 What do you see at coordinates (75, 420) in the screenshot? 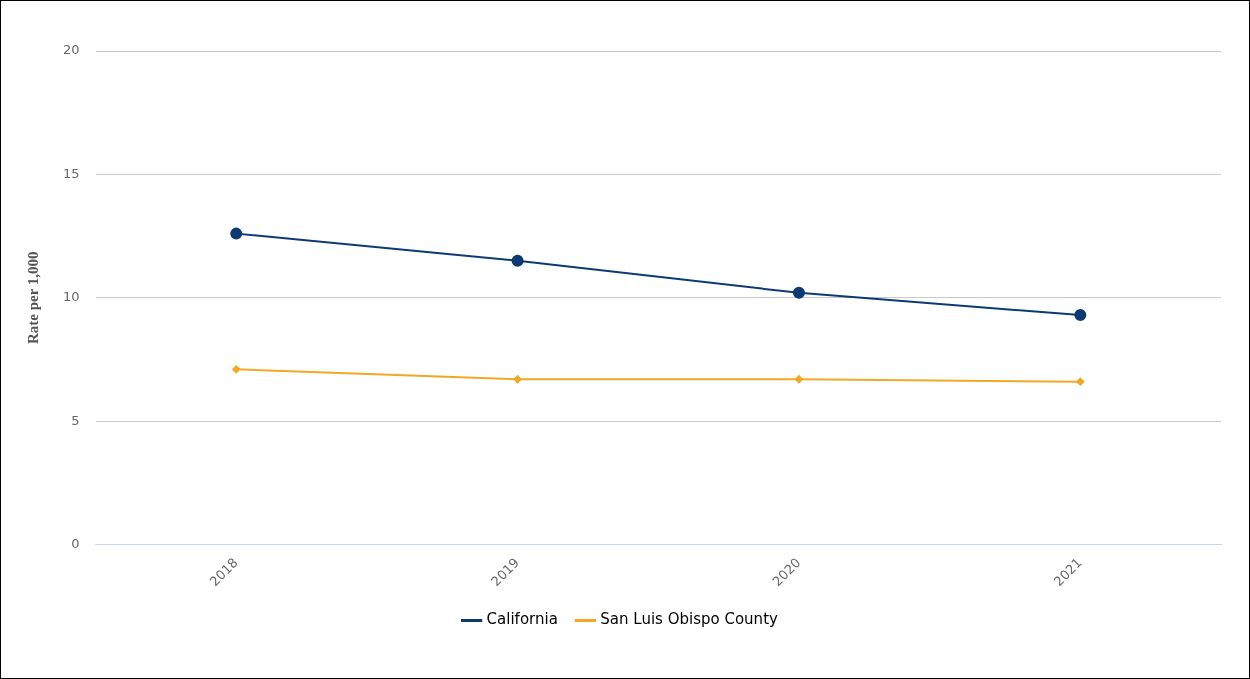
I see `y-tick-label: 5` at bounding box center [75, 420].